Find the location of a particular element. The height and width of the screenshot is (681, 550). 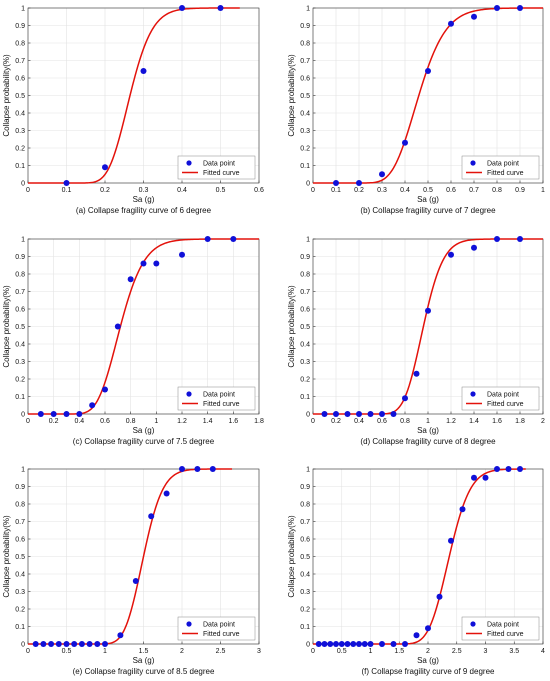

x-tick-label: 0.5 is located at coordinates (221, 190).